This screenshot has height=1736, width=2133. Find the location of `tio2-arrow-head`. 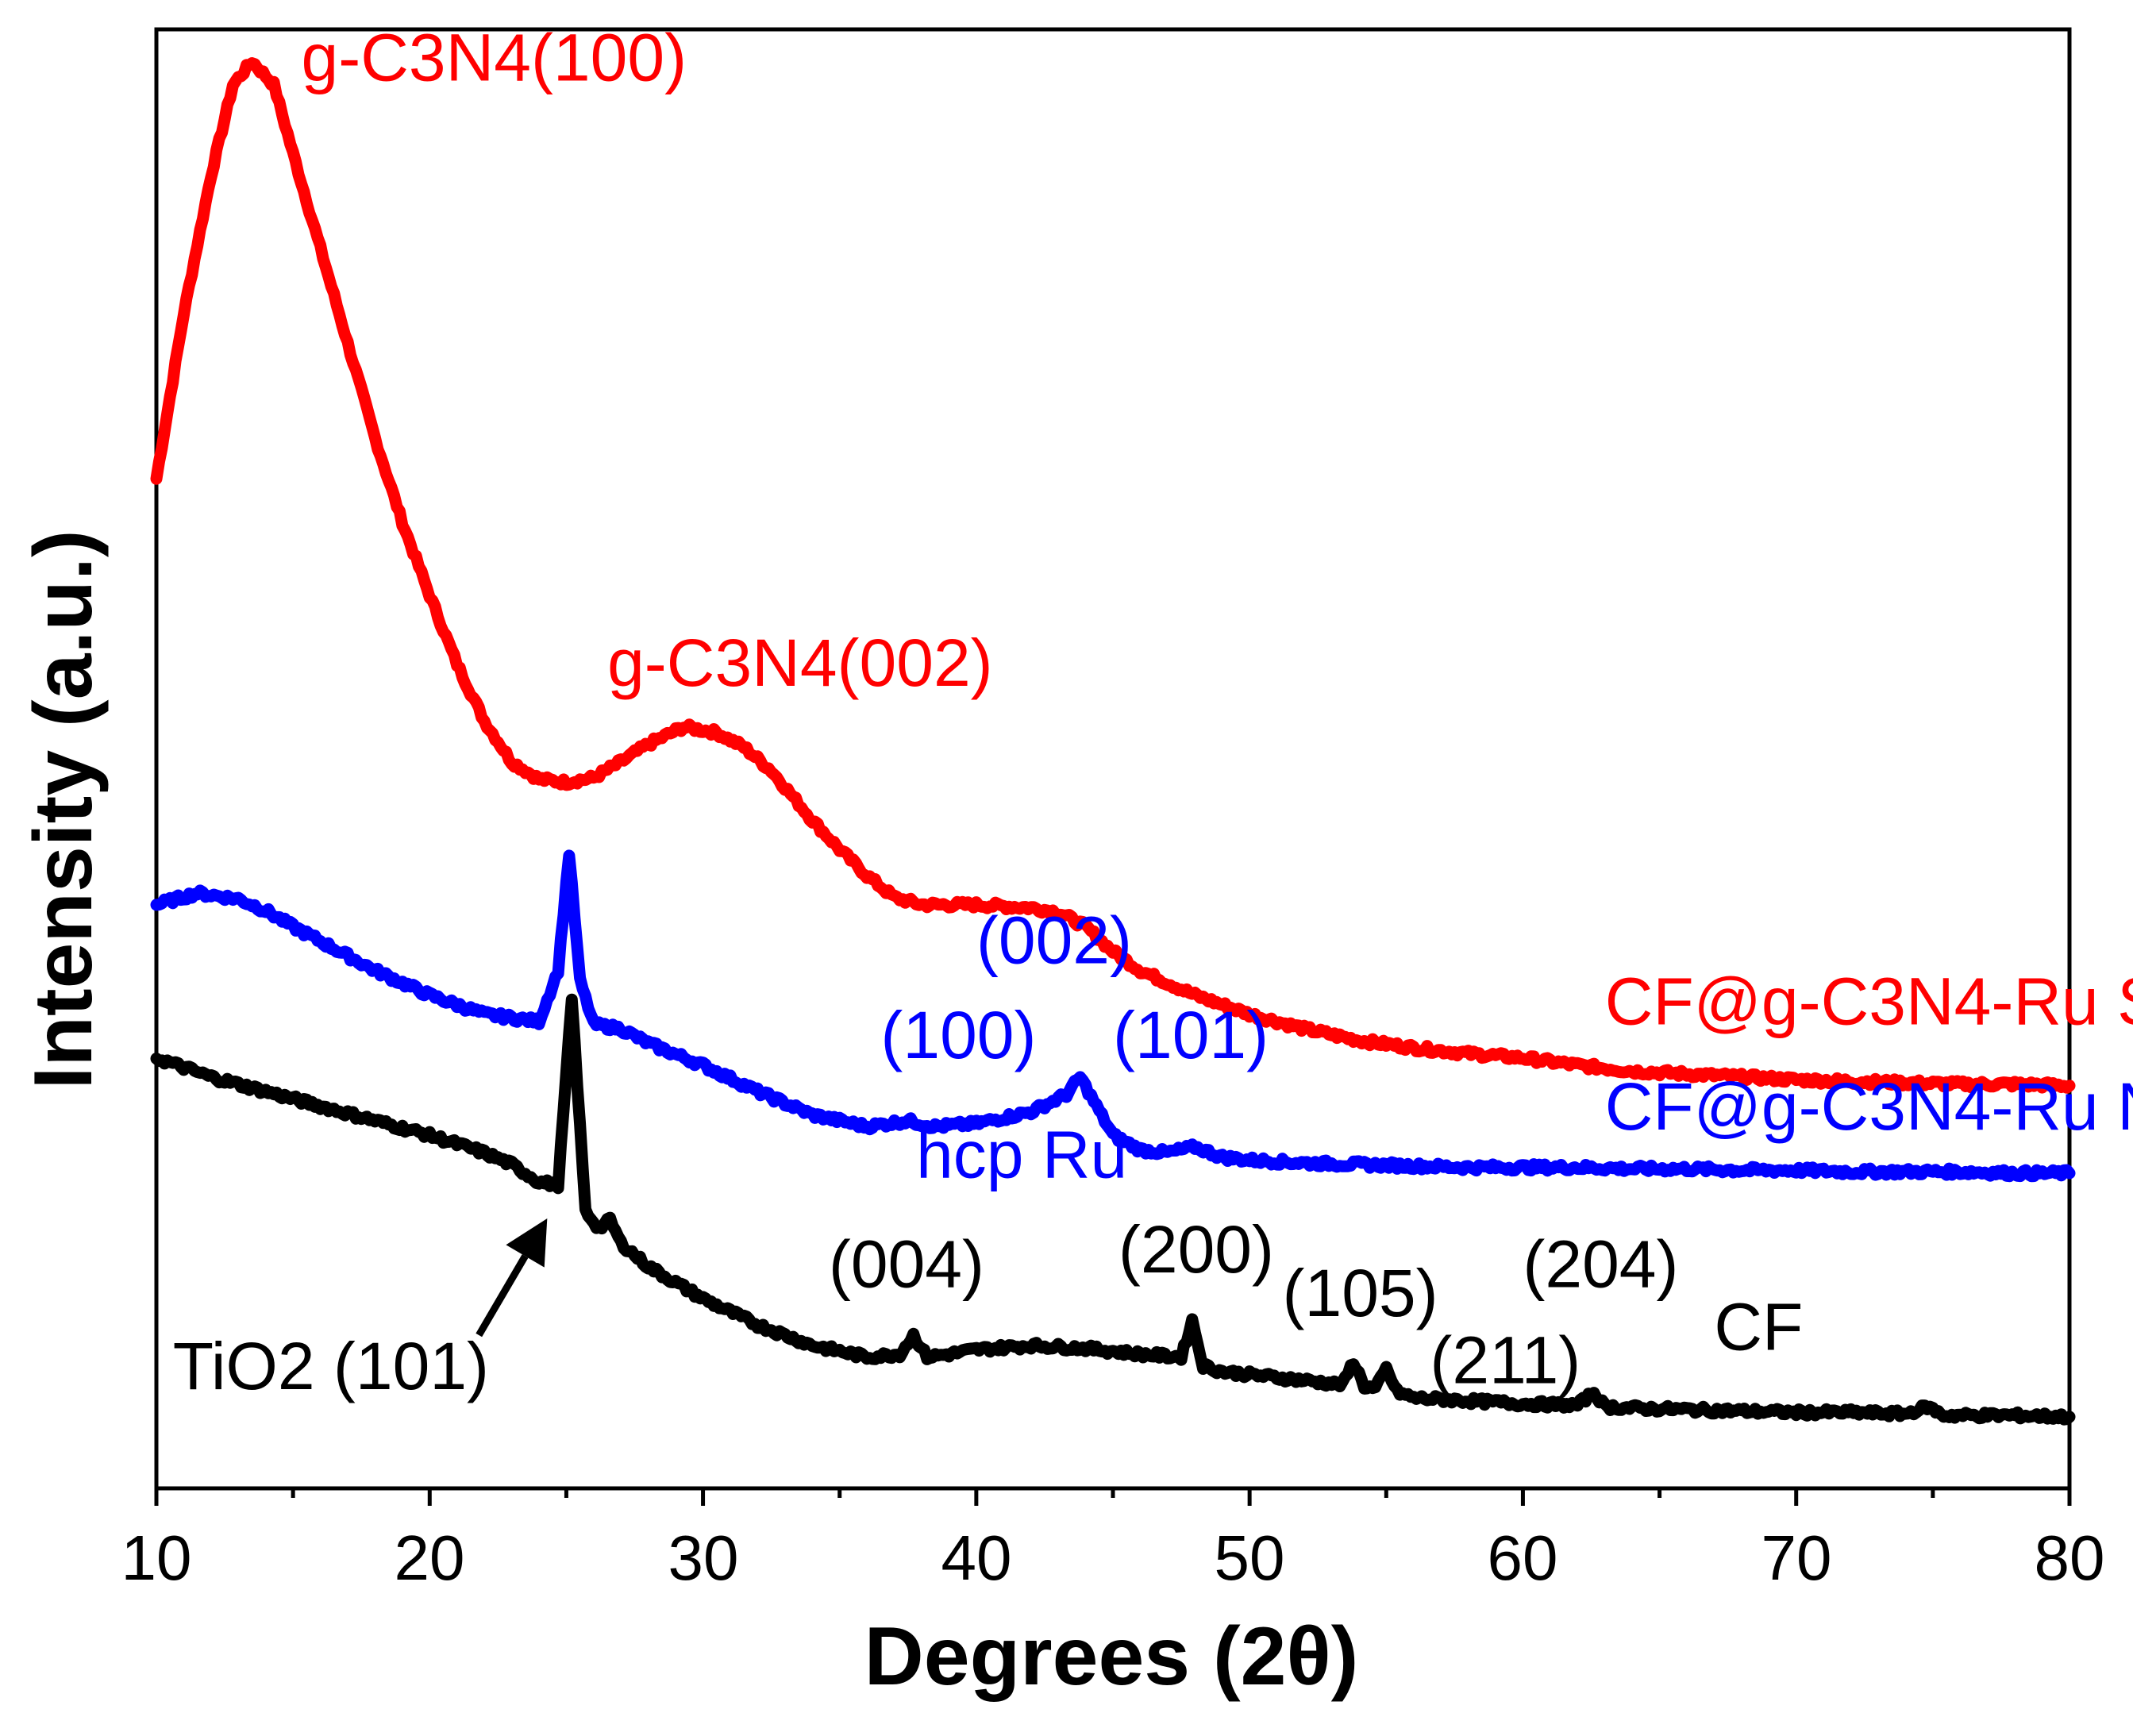

tio2-arrow-head is located at coordinates (527, 1243).